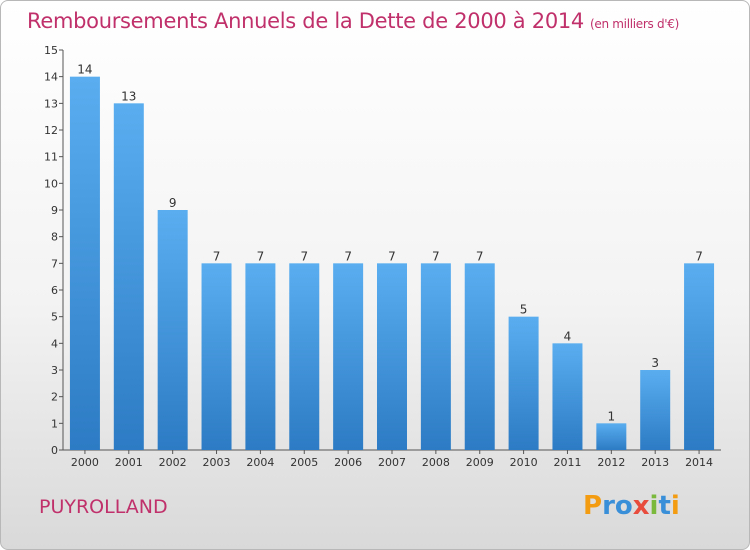 This screenshot has height=550, width=750. Describe the element at coordinates (635, 24) in the screenshot. I see `chart-unit: (en milliers d'€)` at that location.